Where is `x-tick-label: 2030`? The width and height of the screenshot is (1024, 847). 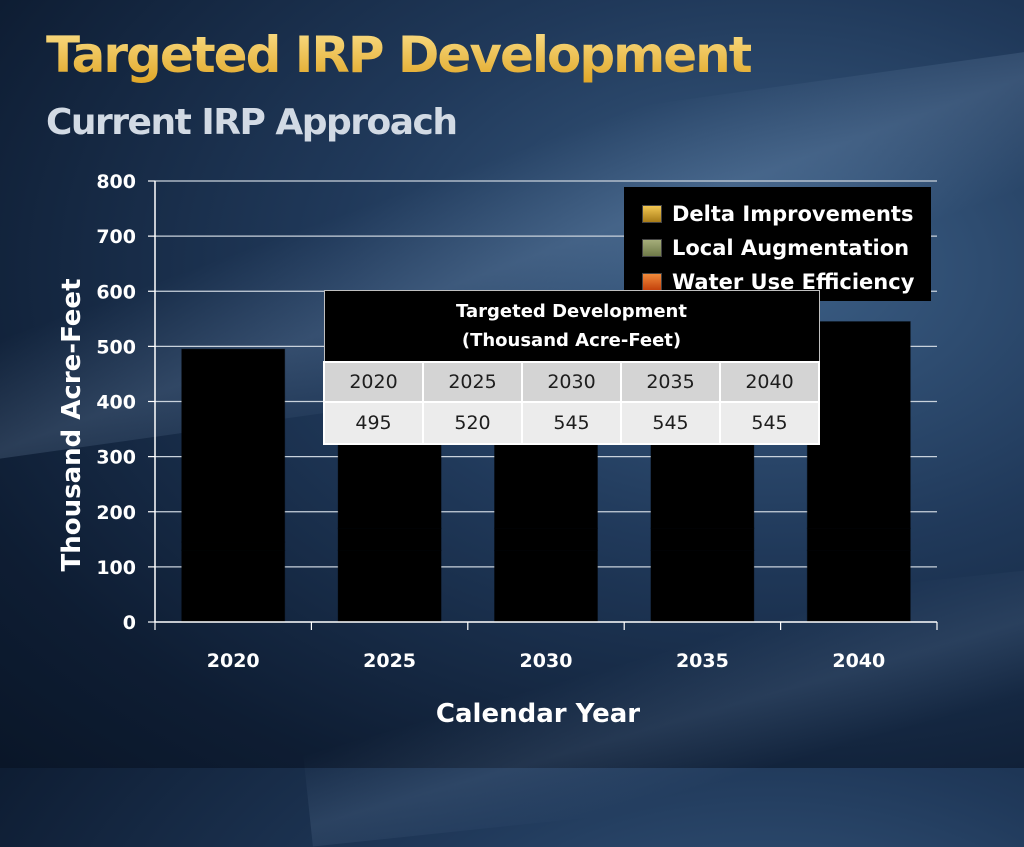 x-tick-label: 2030 is located at coordinates (546, 661).